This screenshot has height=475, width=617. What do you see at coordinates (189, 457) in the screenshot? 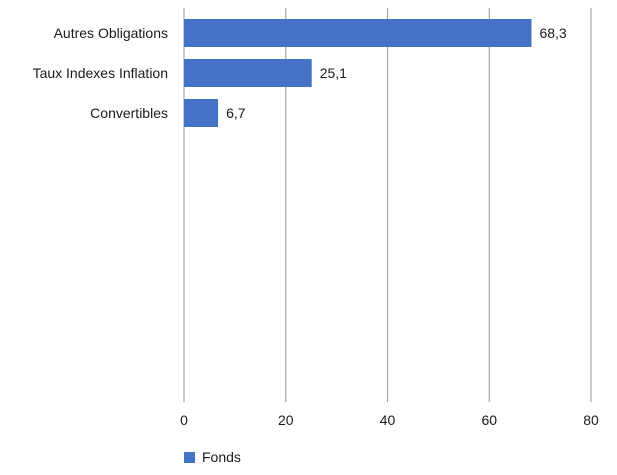
I see `legend-swatch-icon` at bounding box center [189, 457].